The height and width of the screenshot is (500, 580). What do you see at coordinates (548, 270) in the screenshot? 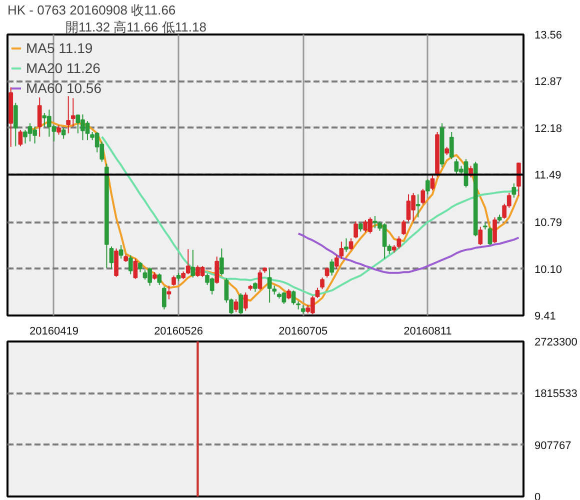
I see `y-tick-label: 10.10` at bounding box center [548, 270].